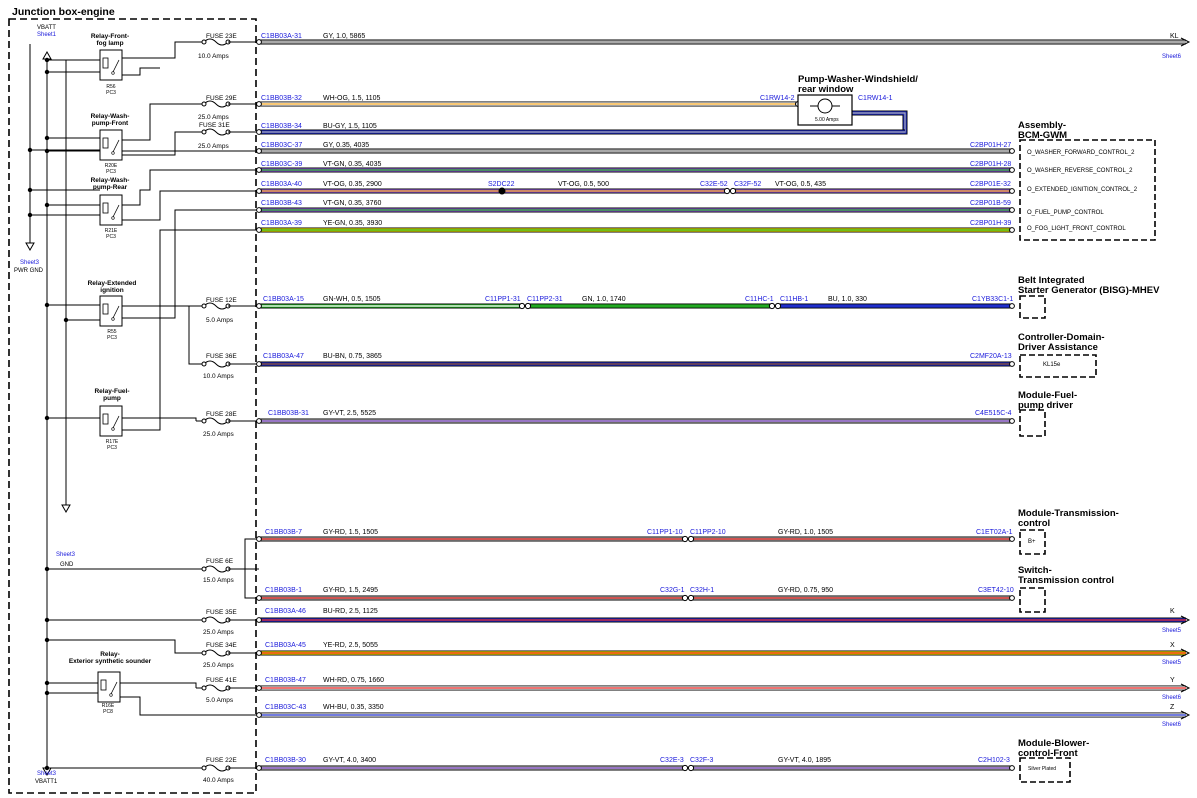 The image size is (1197, 798). What do you see at coordinates (990, 164) in the screenshot?
I see `wire-4-end-conn: C2BP01H-28` at bounding box center [990, 164].